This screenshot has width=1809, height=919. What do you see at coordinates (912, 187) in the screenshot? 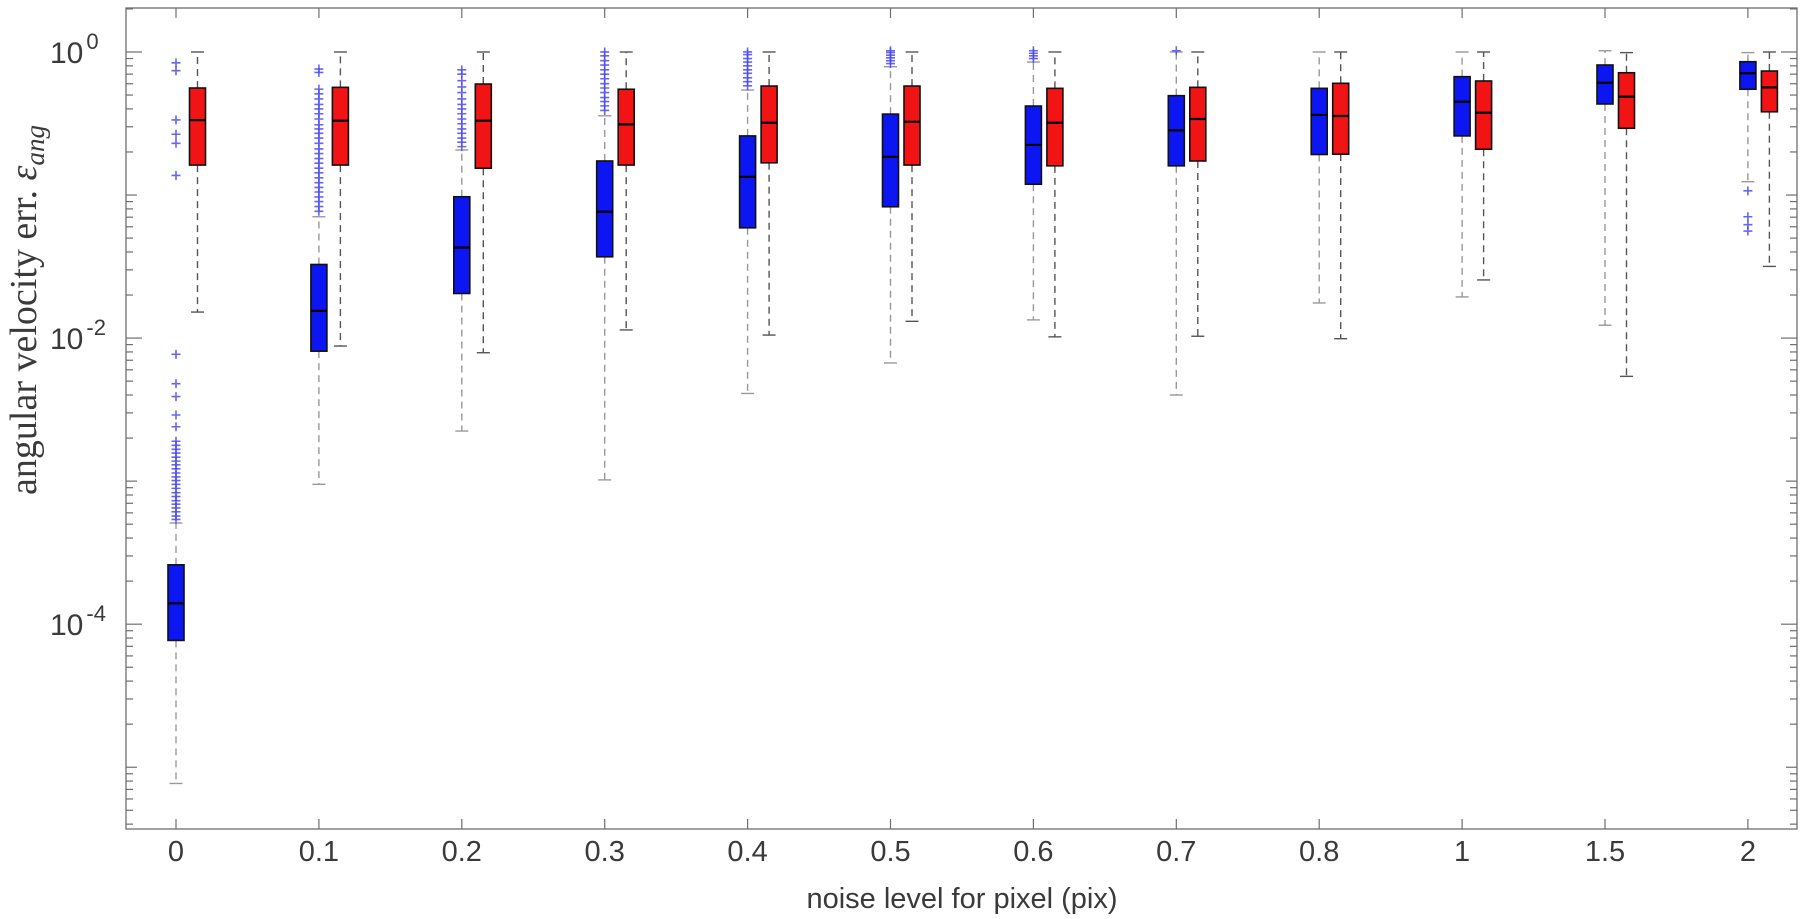
I see `box-group-red-0.5` at bounding box center [912, 187].